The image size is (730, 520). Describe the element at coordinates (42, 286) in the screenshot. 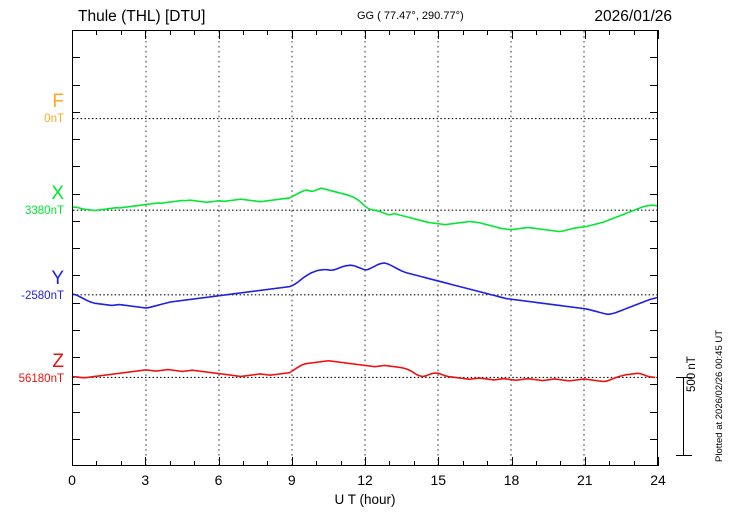

I see `component-label-y: Y -2580nT` at that location.